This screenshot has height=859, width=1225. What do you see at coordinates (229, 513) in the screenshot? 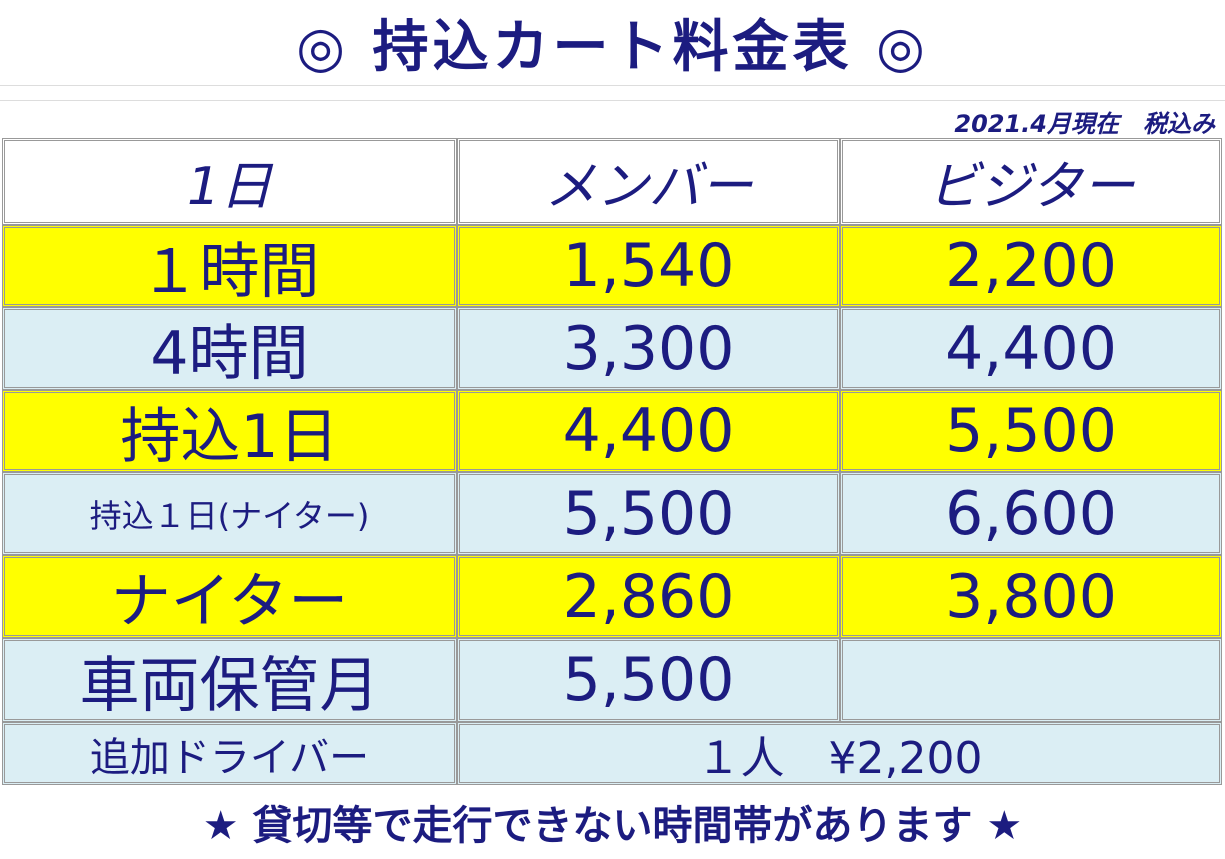
I see `table-cell: 持込１日(ナイター)` at bounding box center [229, 513].